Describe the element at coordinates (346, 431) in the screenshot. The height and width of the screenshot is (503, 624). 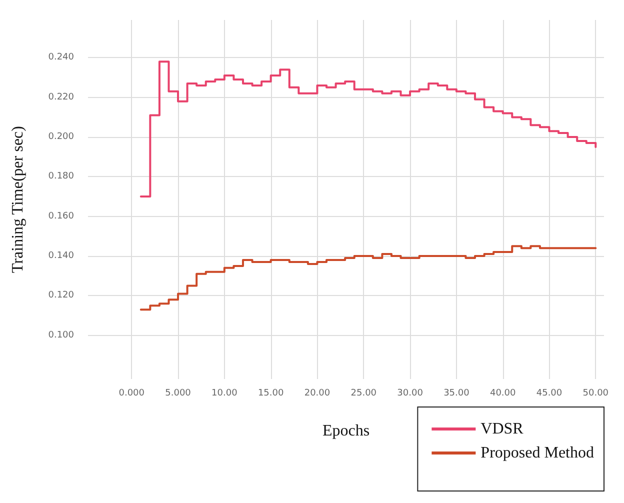
I see `x-axis-title: Epochs` at that location.